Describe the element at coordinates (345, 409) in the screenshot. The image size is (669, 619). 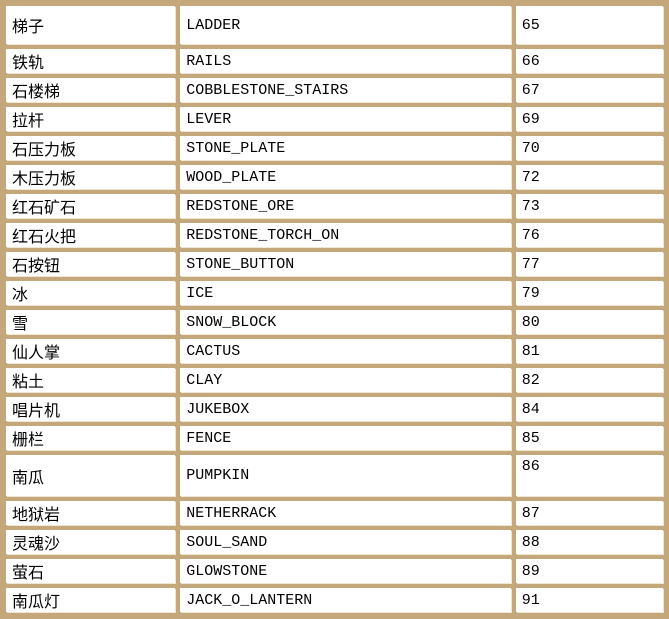
I see `cell-english-name: JUKEBOX` at that location.